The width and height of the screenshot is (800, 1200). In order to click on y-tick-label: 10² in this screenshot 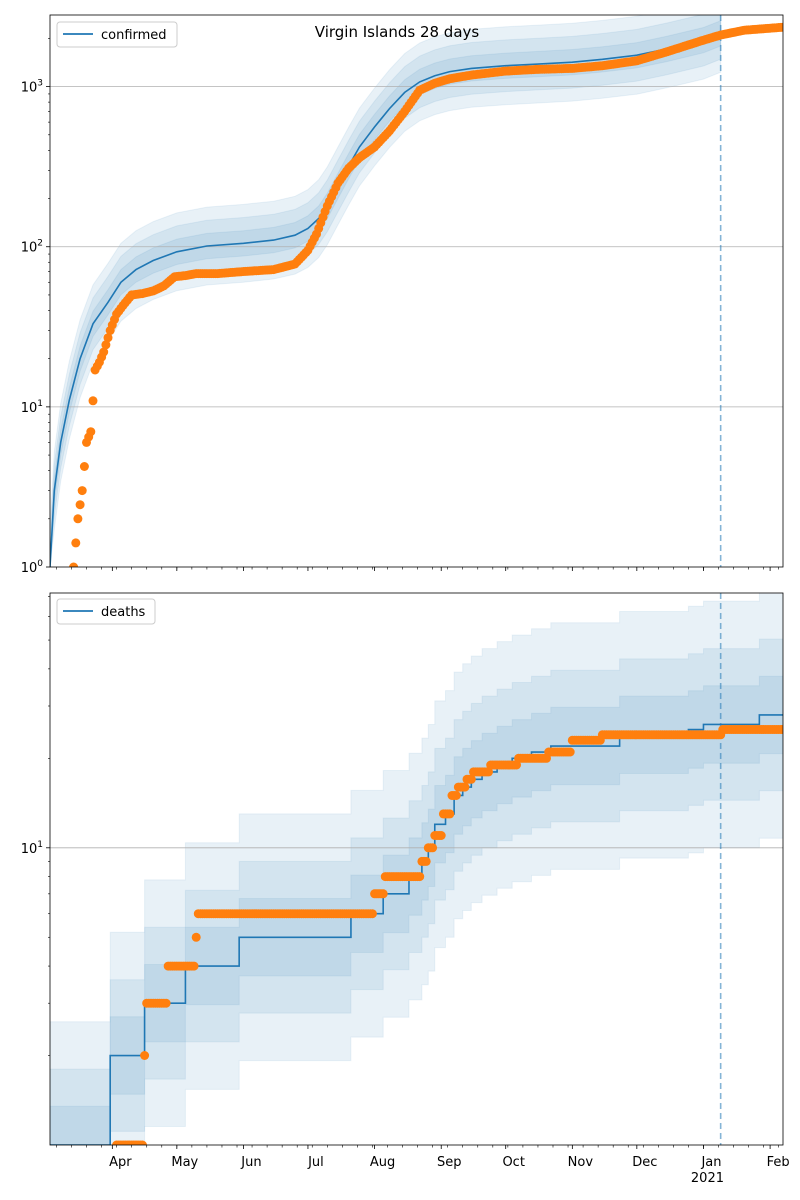, I will do `click(32, 247)`.